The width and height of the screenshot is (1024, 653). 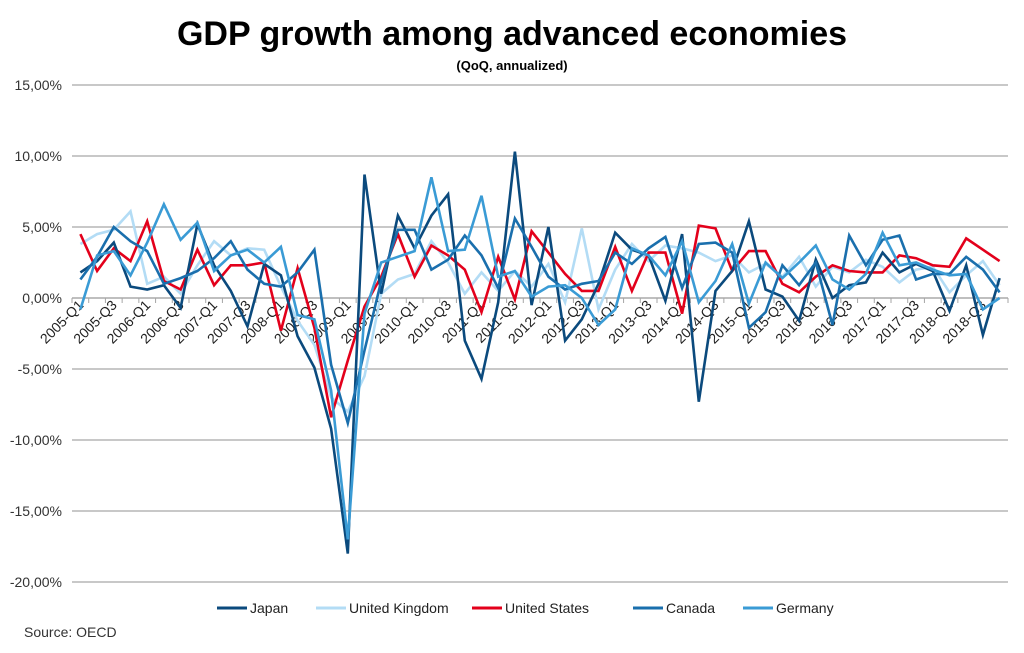 What do you see at coordinates (805, 608) in the screenshot?
I see `legend-label: Germany` at bounding box center [805, 608].